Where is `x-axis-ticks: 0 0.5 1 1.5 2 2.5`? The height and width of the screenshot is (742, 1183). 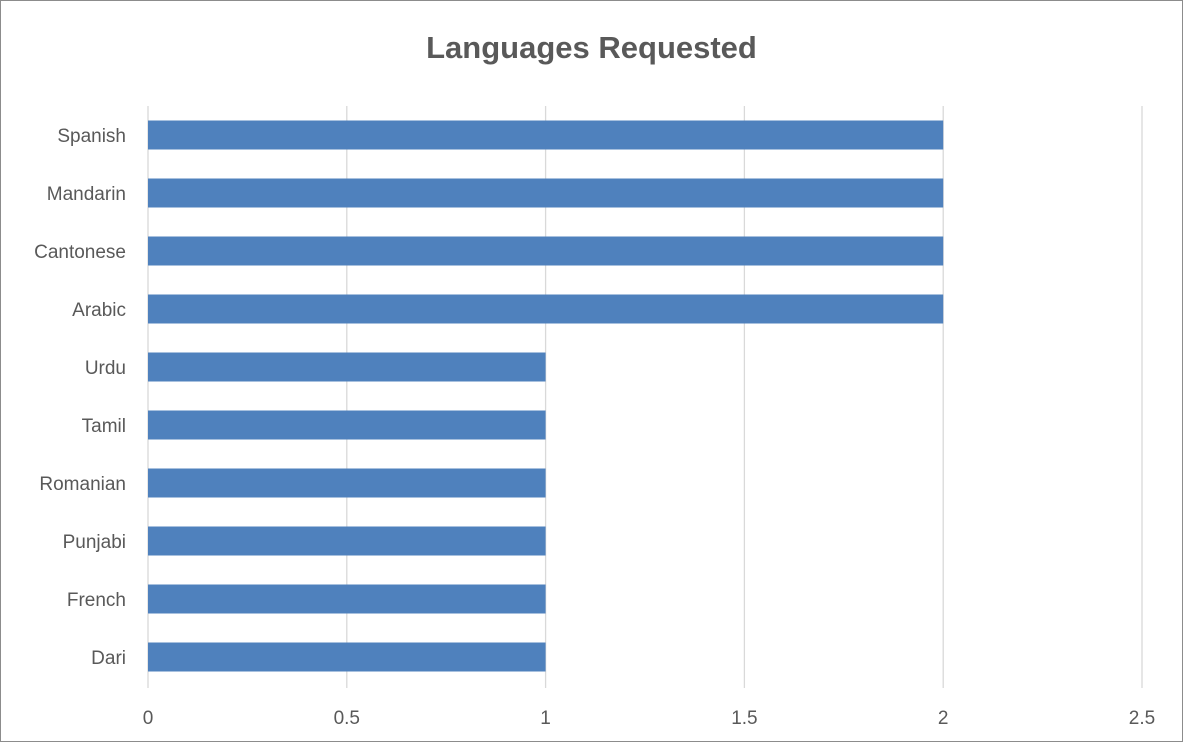
x-axis-ticks: 0 0.5 1 1.5 2 2.5 is located at coordinates (649, 718).